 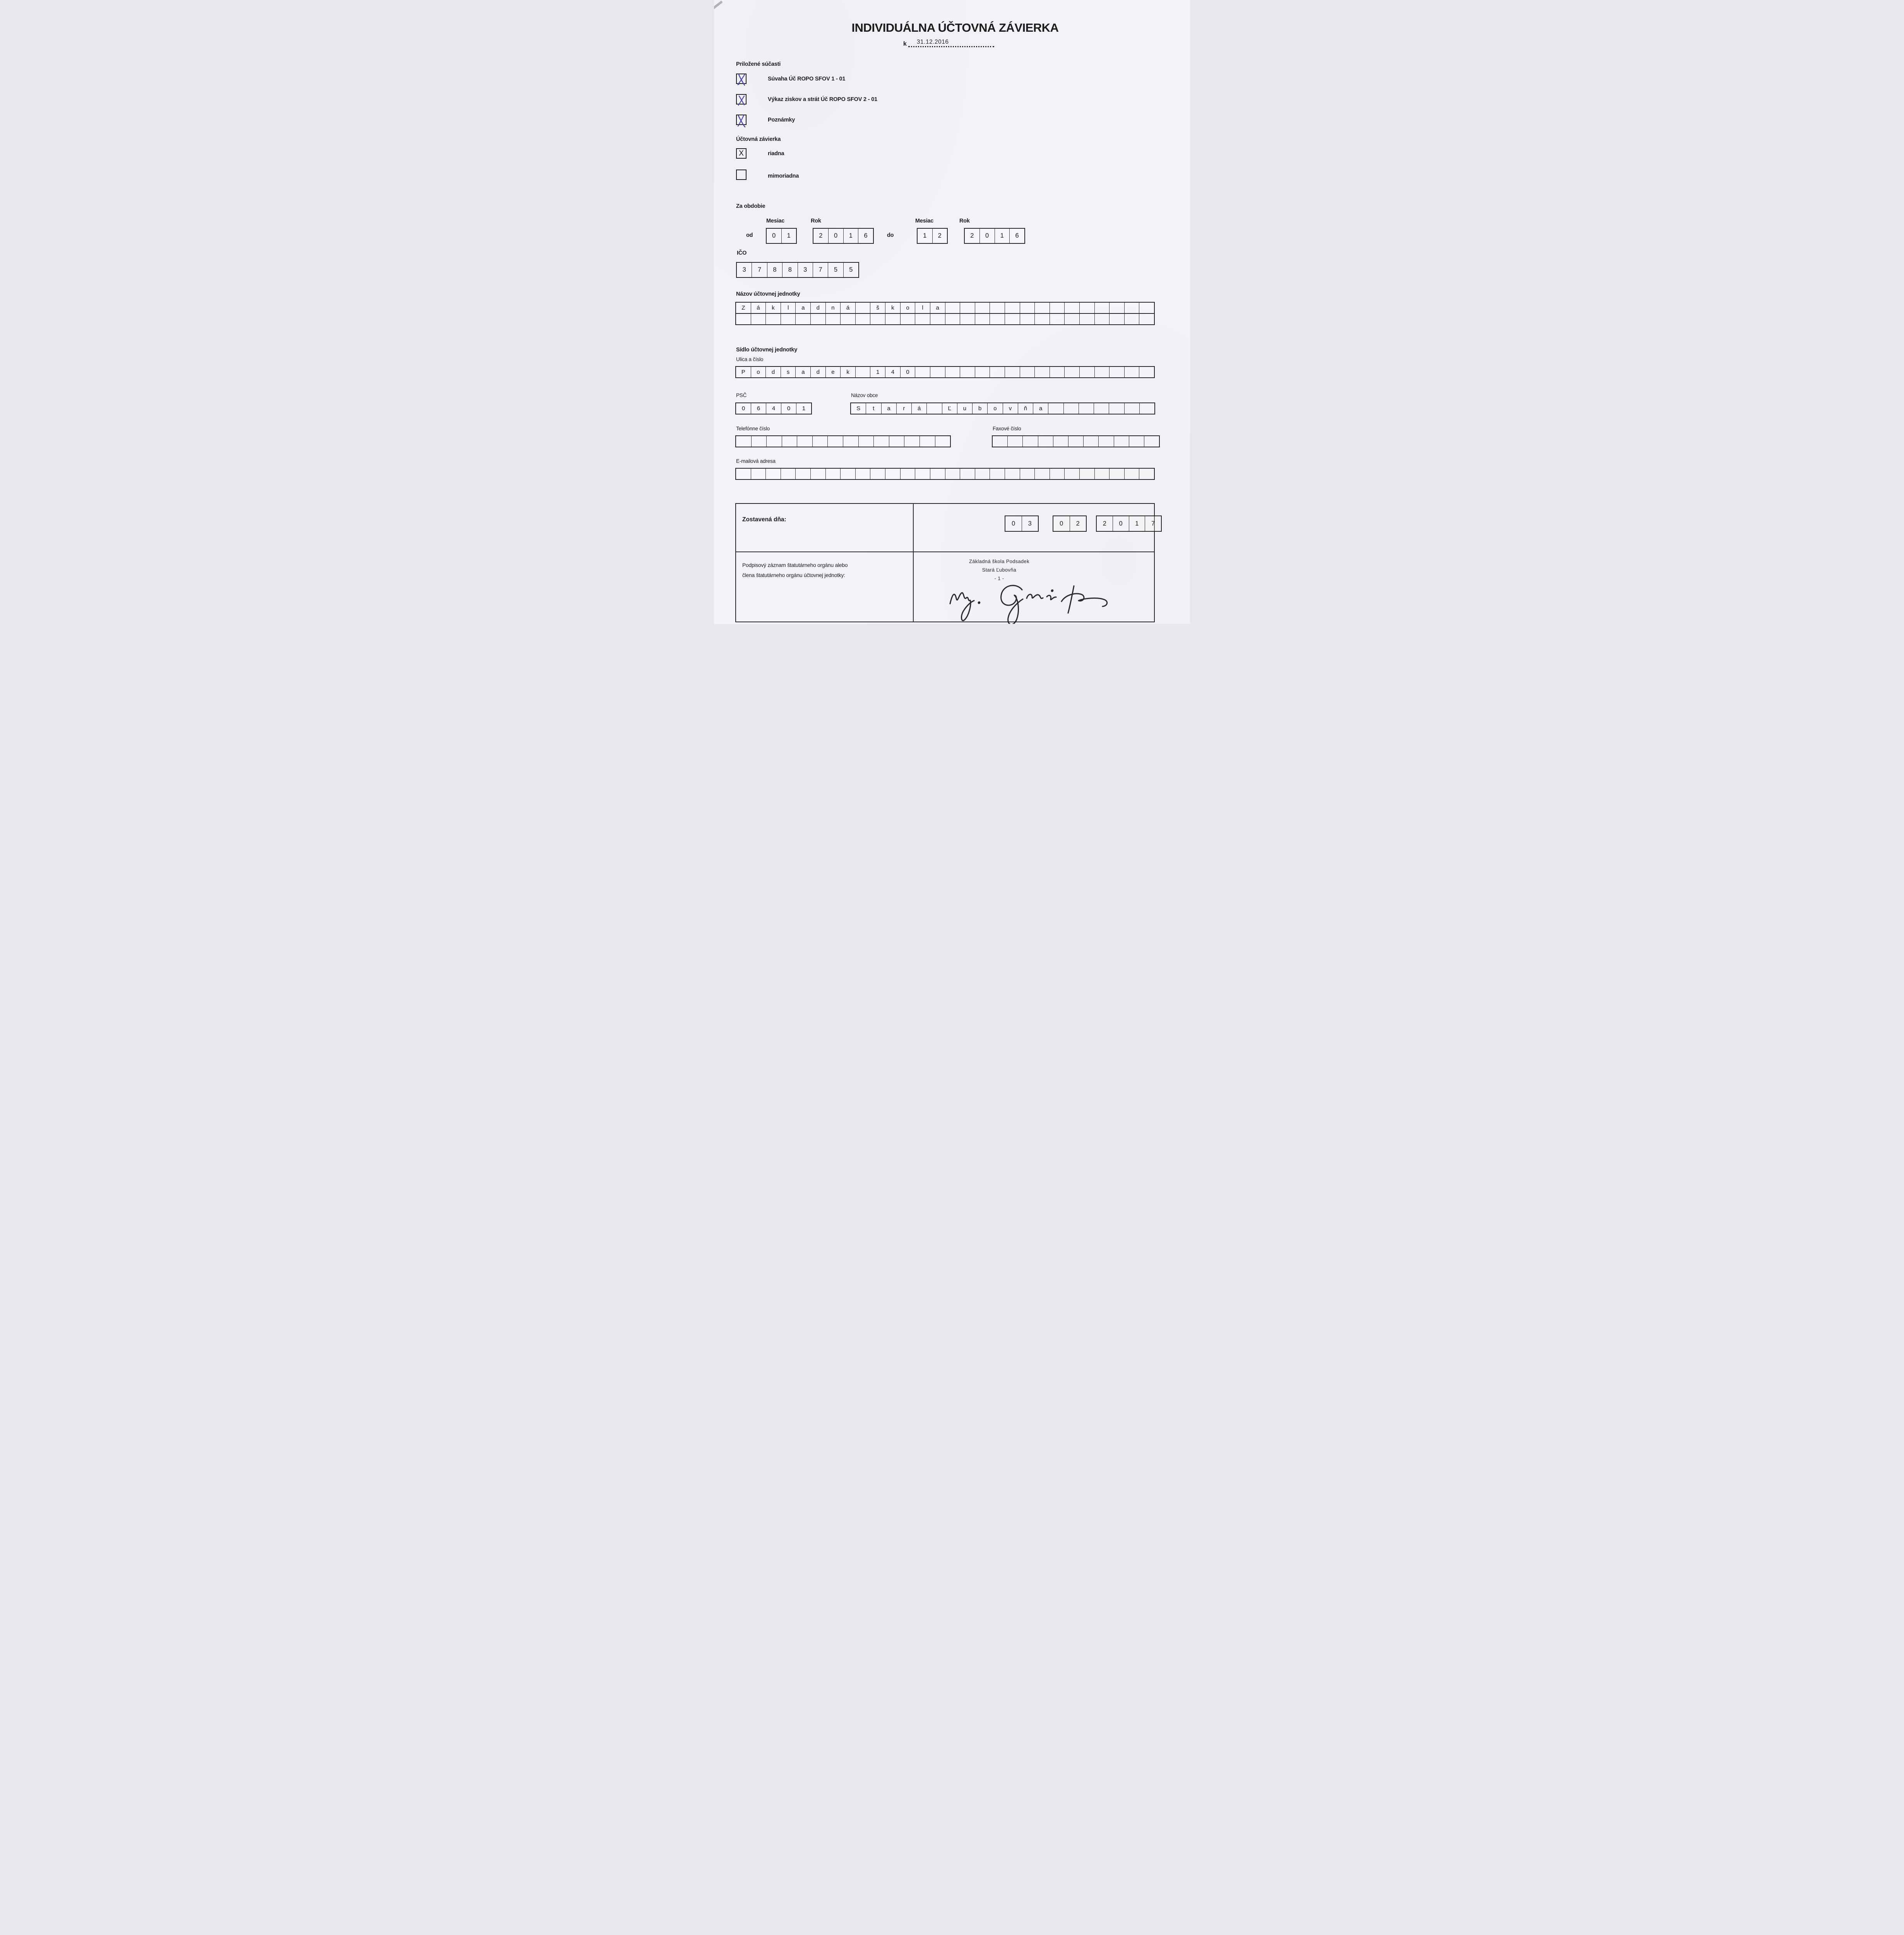 What do you see at coordinates (750, 359) in the screenshot?
I see `street-label: Ulica a číslo` at bounding box center [750, 359].